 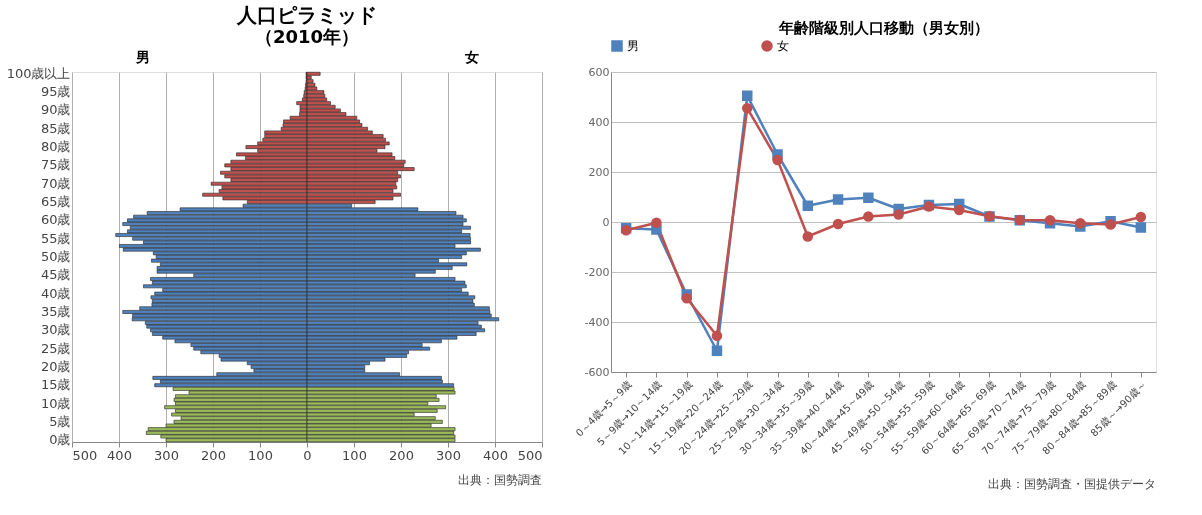 I want to click on y-tick-label: 50歳, so click(x=55, y=256).